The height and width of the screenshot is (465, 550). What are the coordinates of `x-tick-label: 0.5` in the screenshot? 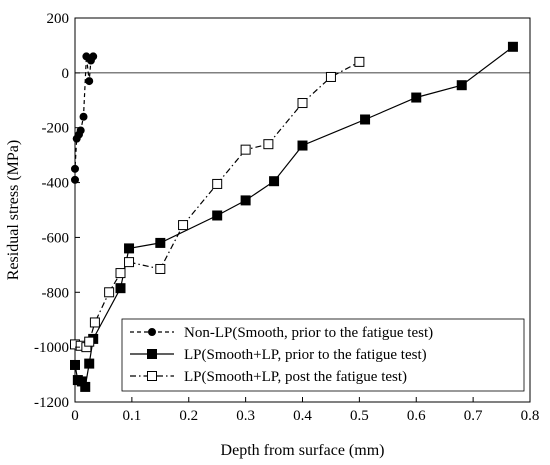 It's located at (359, 416).